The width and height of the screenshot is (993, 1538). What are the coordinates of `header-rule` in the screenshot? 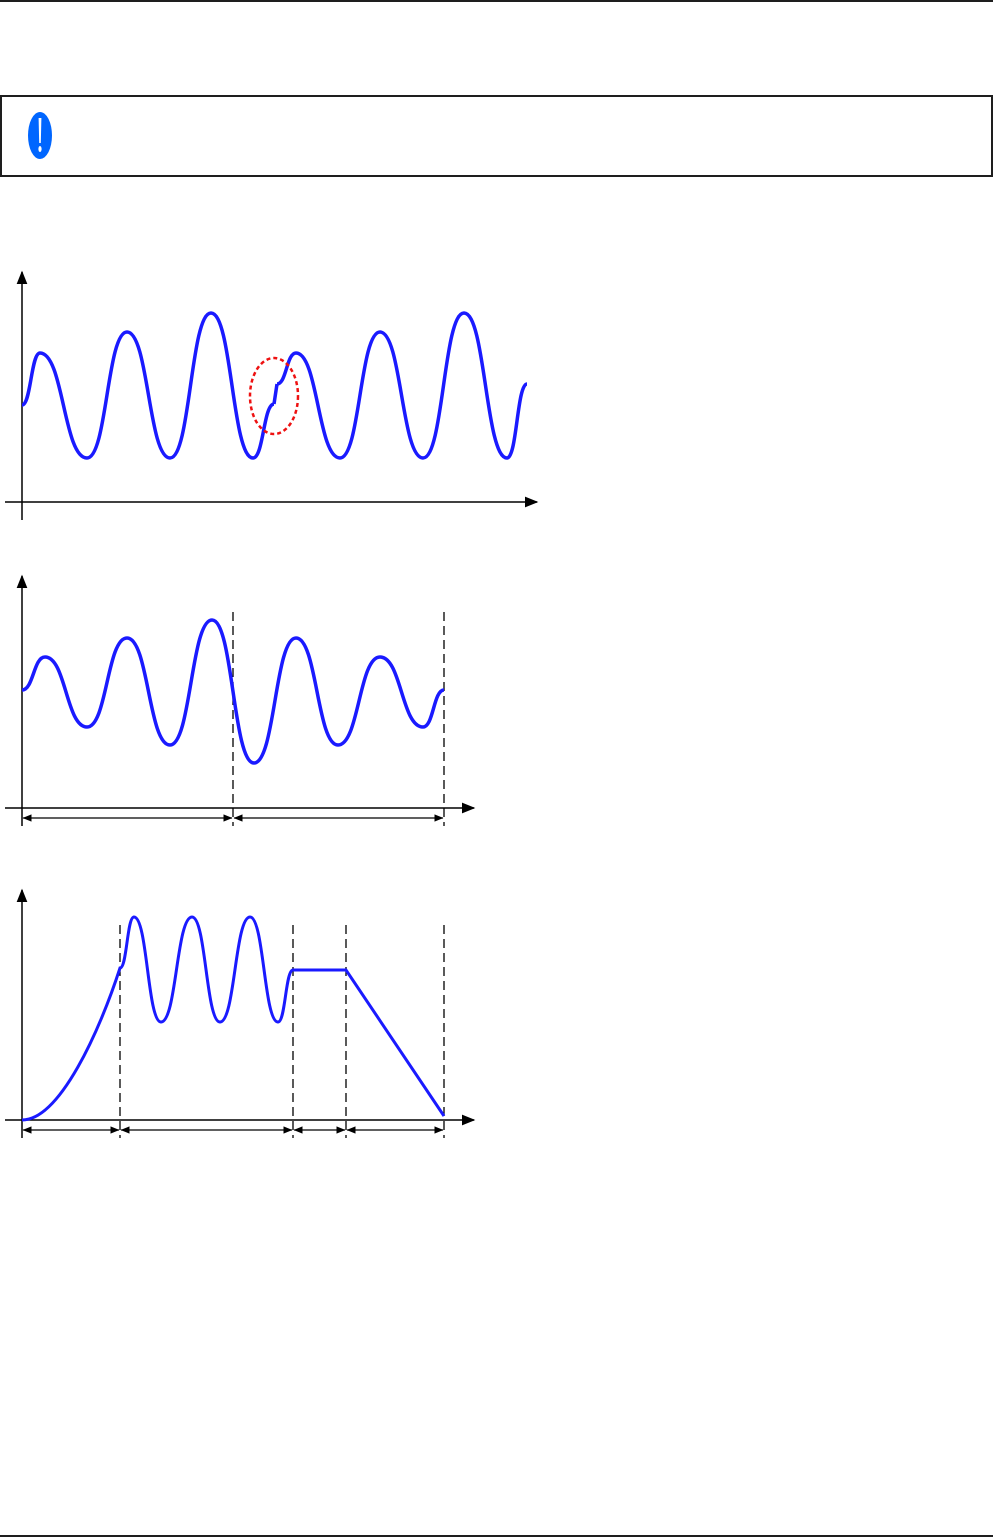 It's located at (496, 1).